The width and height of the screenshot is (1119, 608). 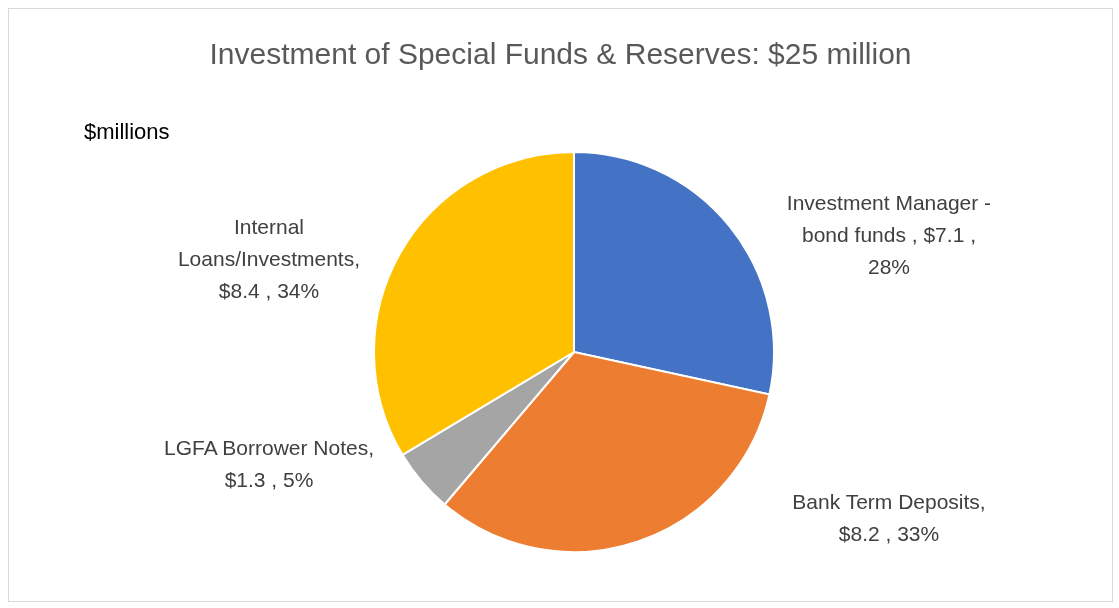 What do you see at coordinates (560, 54) in the screenshot?
I see `chart-title: Investment of Special Funds & Reserves: $25 million` at bounding box center [560, 54].